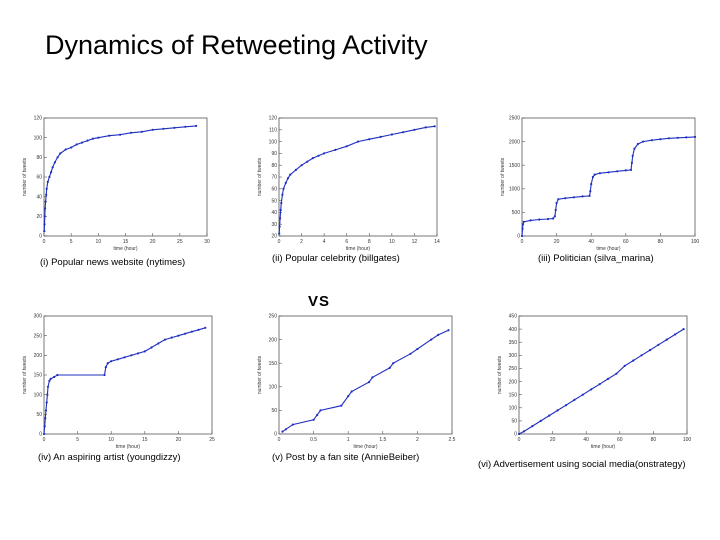 The image size is (720, 540). I want to click on x-tick-label: 1.5, so click(382, 440).